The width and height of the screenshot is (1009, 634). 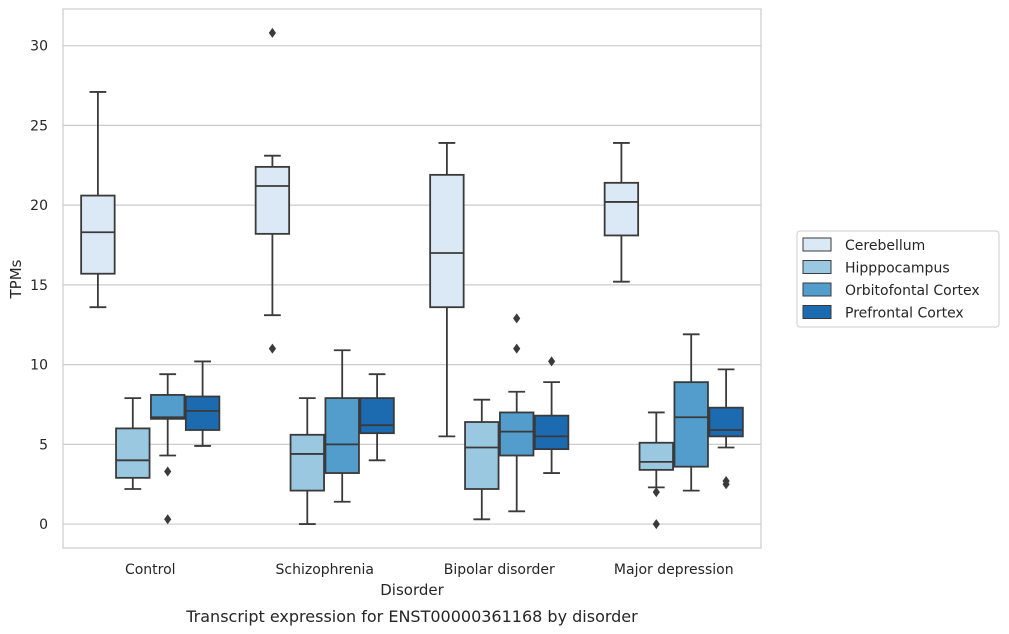 What do you see at coordinates (499, 570) in the screenshot?
I see `x-tick-label: Bipolar disorder` at bounding box center [499, 570].